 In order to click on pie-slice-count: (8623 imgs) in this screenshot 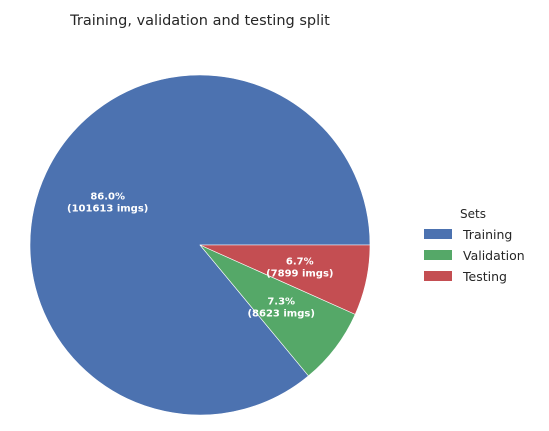, I will do `click(280, 314)`.